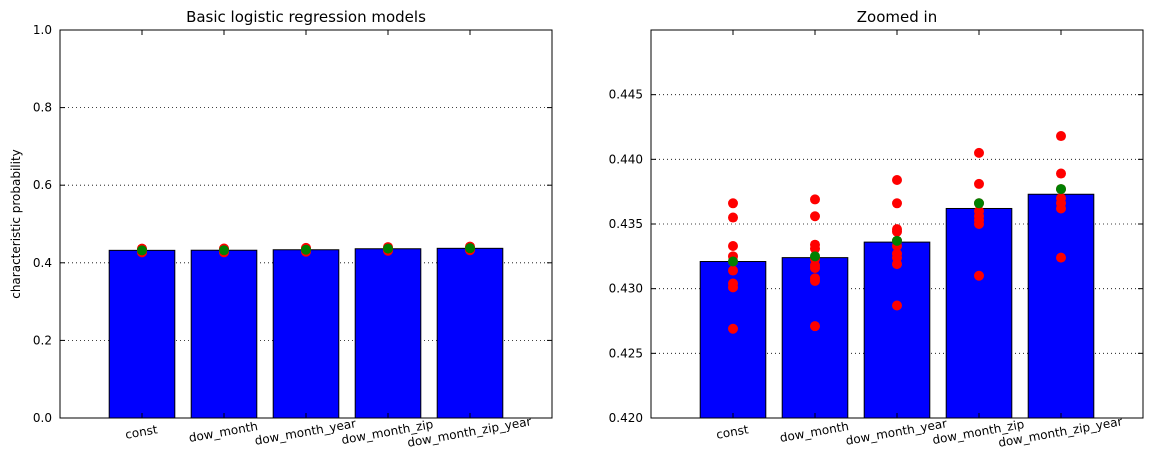 Image resolution: width=1153 pixels, height=473 pixels. What do you see at coordinates (16, 224) in the screenshot?
I see `y-axis-label: characteristic probability` at bounding box center [16, 224].